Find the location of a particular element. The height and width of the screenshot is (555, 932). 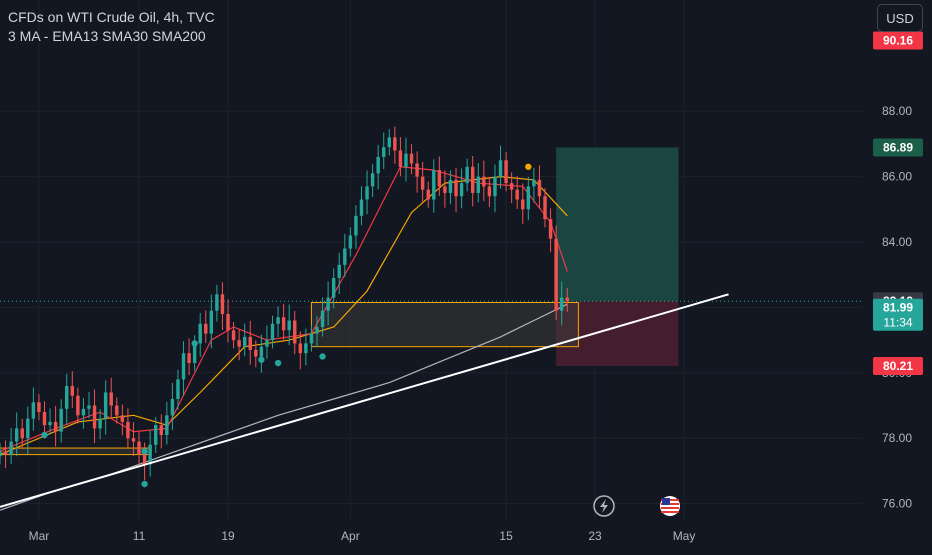

price-tag-current-bg is located at coordinates (898, 314).